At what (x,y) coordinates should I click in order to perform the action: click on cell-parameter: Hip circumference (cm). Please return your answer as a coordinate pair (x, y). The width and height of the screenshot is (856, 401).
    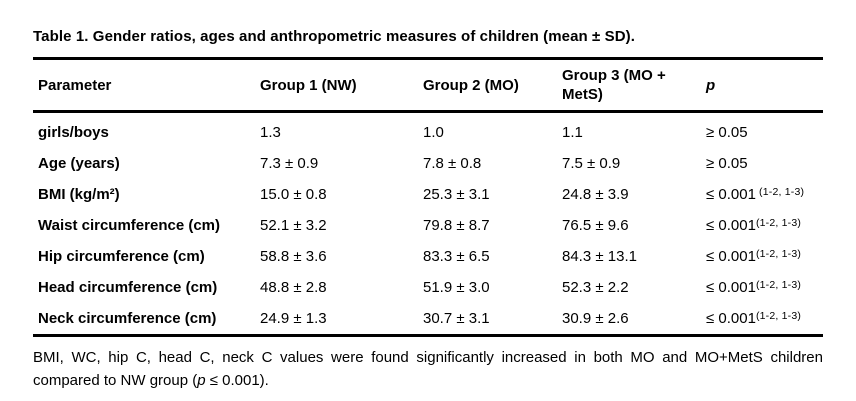
    Looking at the image, I should click on (121, 256).